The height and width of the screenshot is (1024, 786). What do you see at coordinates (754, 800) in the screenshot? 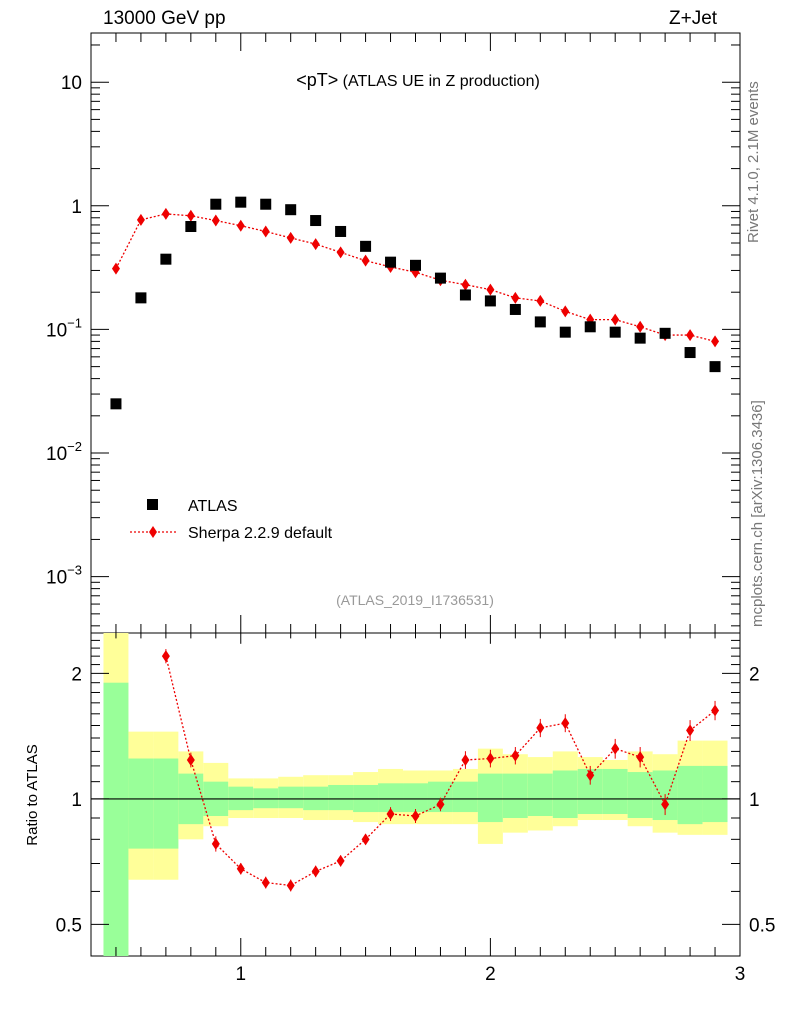
I see `ratio-ytick-label-right: 1` at bounding box center [754, 800].